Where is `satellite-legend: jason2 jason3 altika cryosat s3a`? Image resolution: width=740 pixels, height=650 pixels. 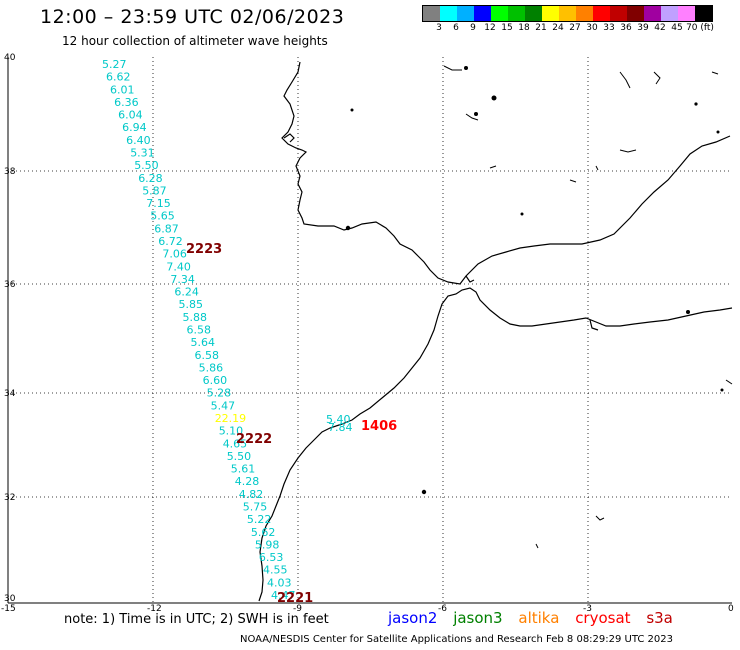 satellite-legend: jason2 jason3 altika cryosat s3a is located at coordinates (536, 618).